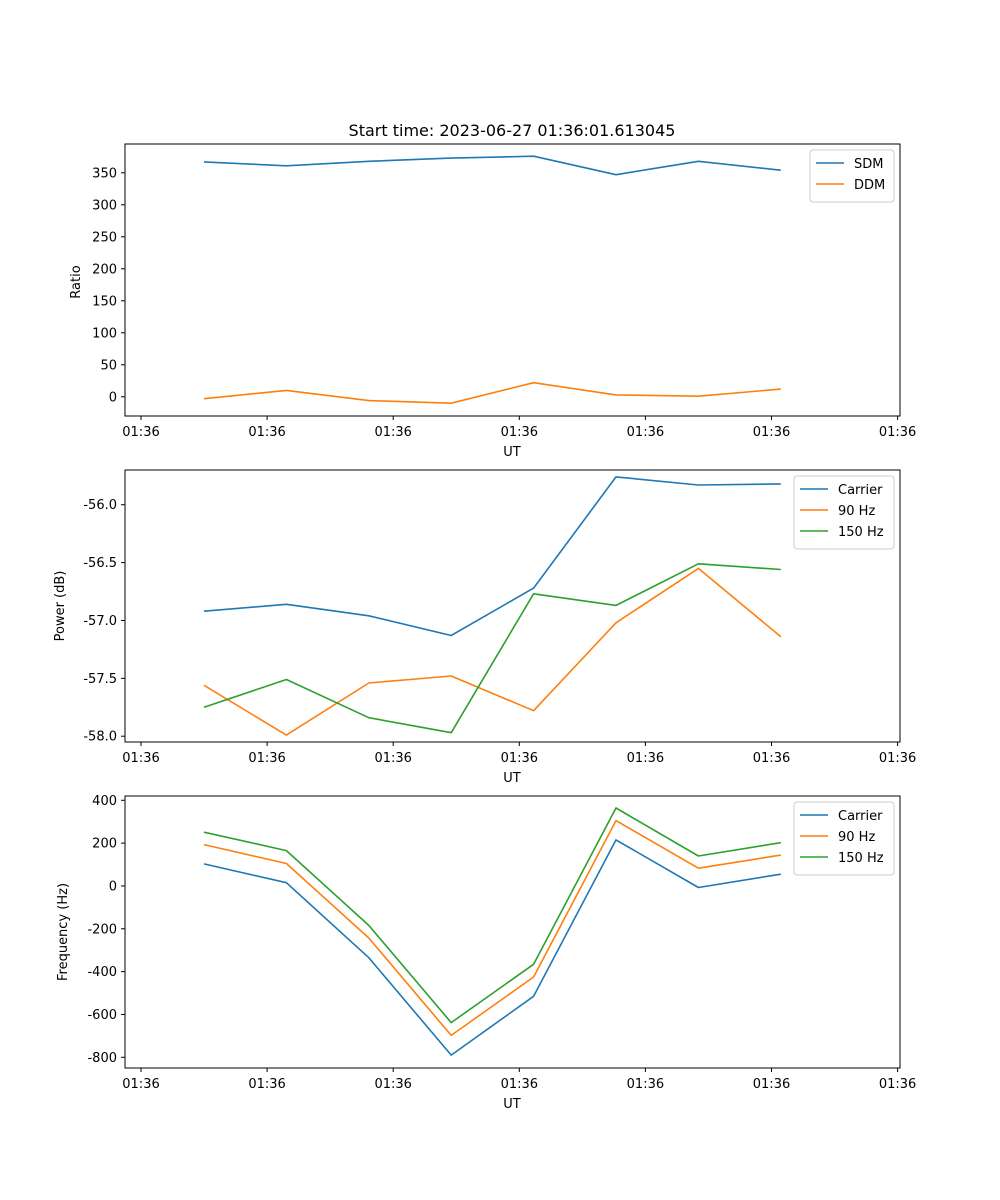 Image resolution: width=1000 pixels, height=1200 pixels. What do you see at coordinates (512, 452) in the screenshot?
I see `x-axis-label-ratio: UT` at bounding box center [512, 452].